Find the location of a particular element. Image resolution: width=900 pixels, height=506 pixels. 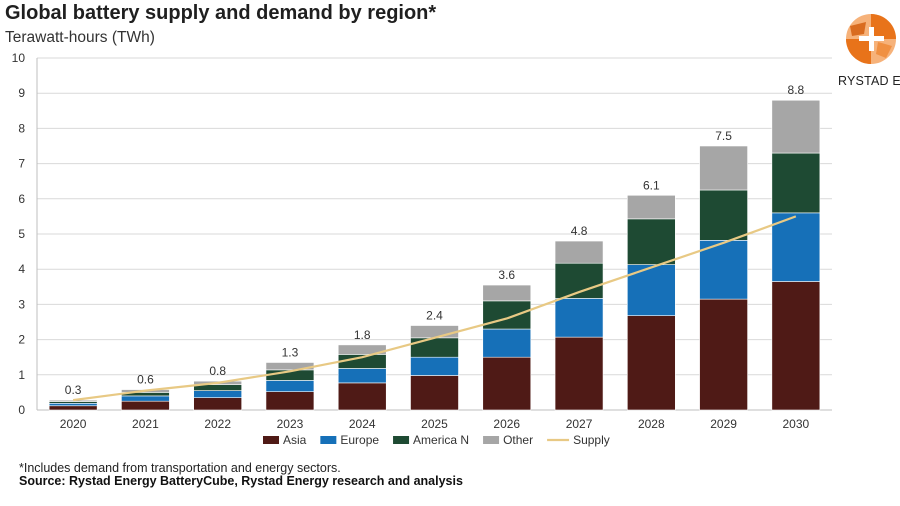

total-label: 3.6 is located at coordinates (506, 275).